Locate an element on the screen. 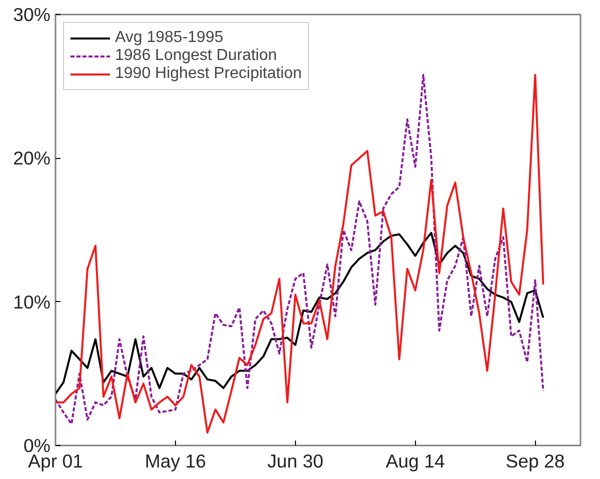  y-tick-label: 10% is located at coordinates (32, 301).